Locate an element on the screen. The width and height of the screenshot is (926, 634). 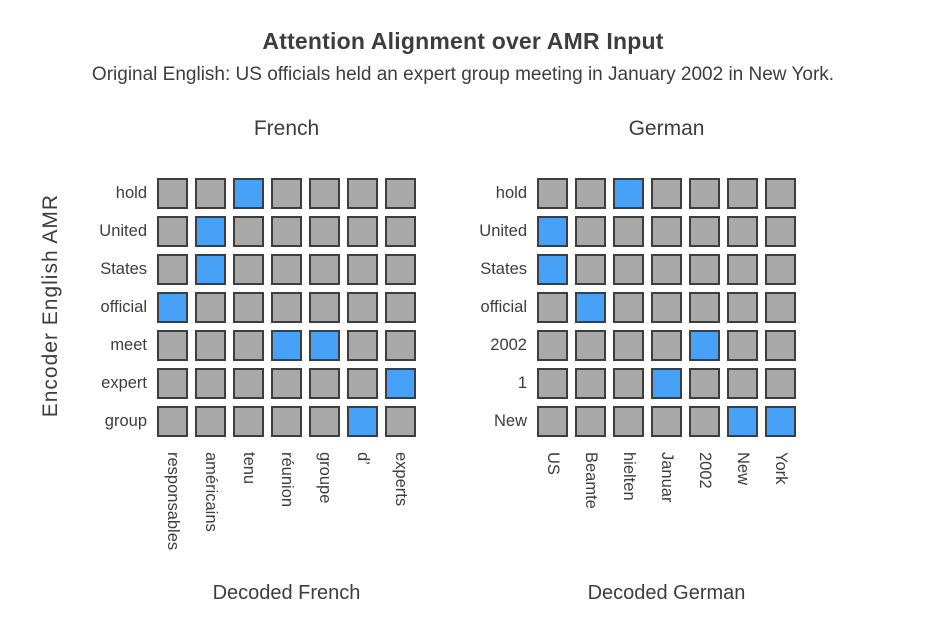
col-label: New is located at coordinates (742, 469).